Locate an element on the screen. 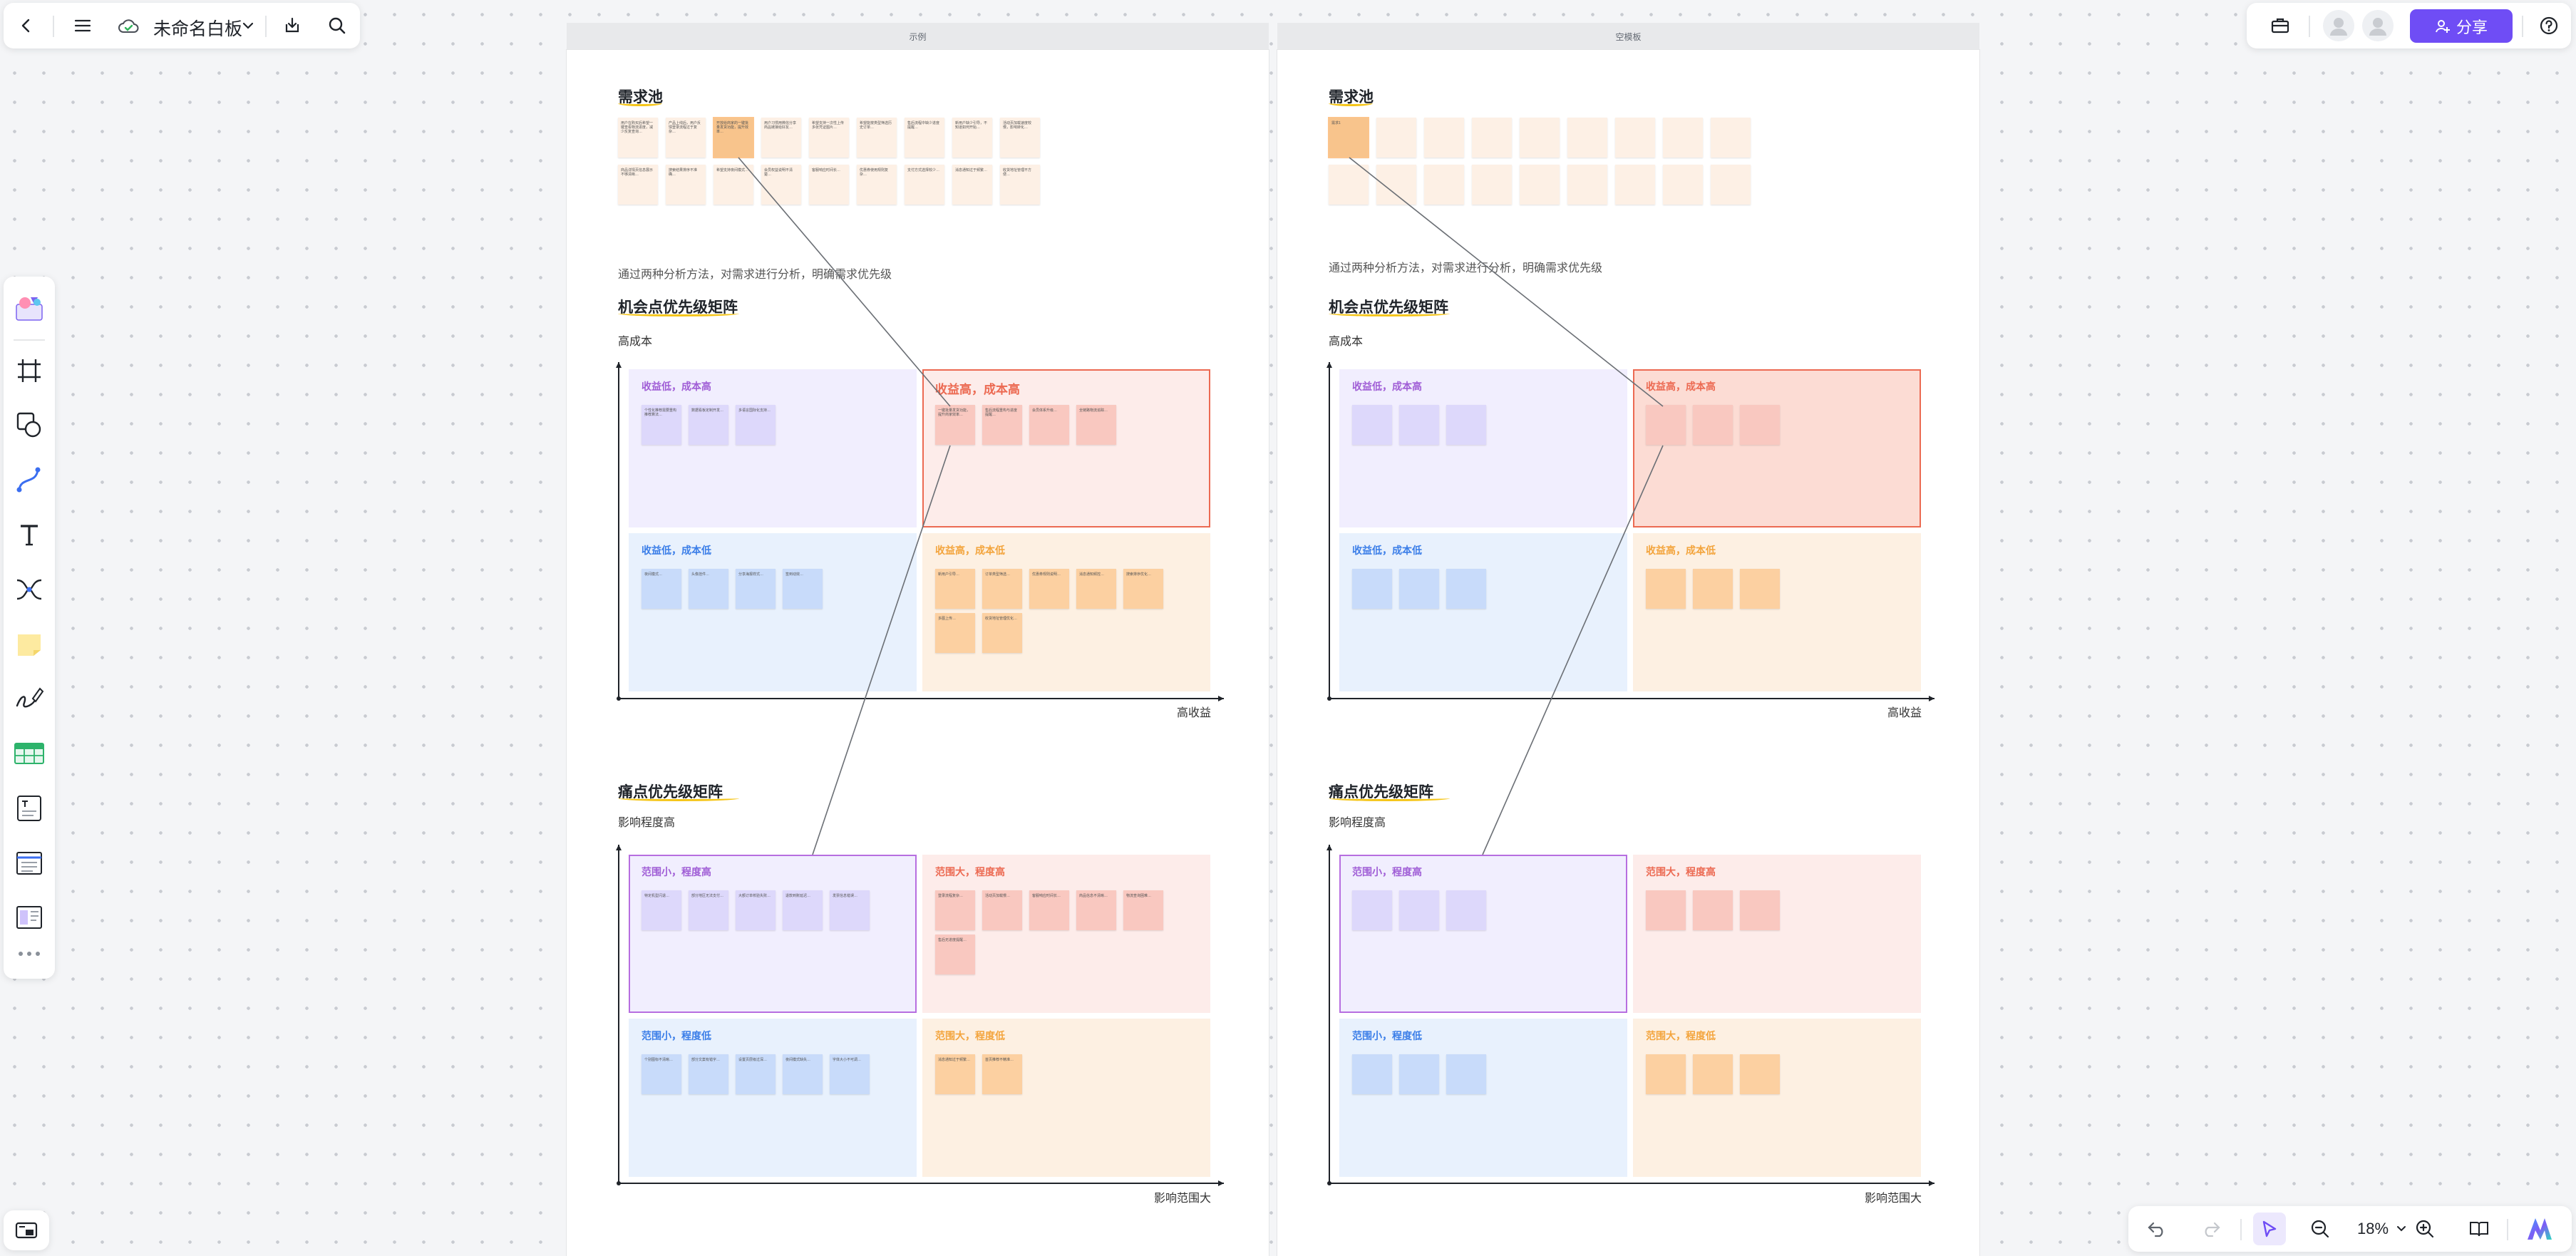  frame-icon is located at coordinates (29, 371).